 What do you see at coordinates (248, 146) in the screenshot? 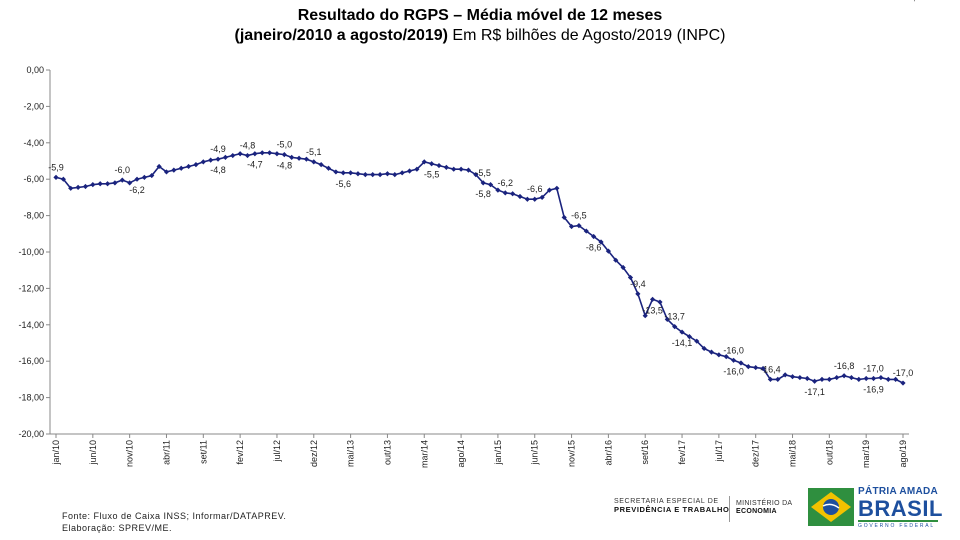
I see `data-label: -4,8` at bounding box center [248, 146].